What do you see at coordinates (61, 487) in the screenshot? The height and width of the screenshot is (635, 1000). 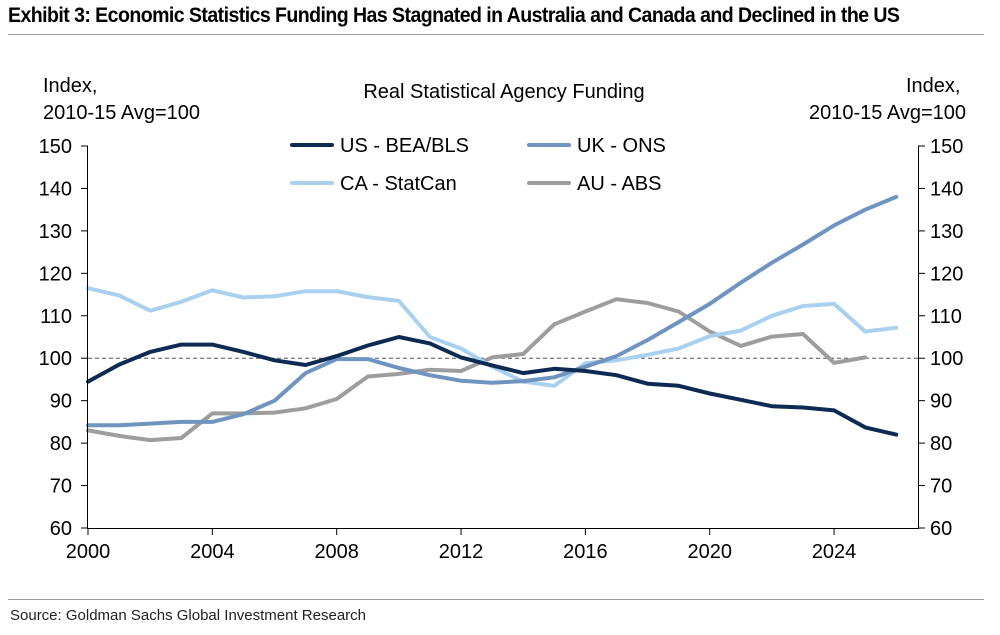 I see `y-tick-label-left: 70` at bounding box center [61, 487].